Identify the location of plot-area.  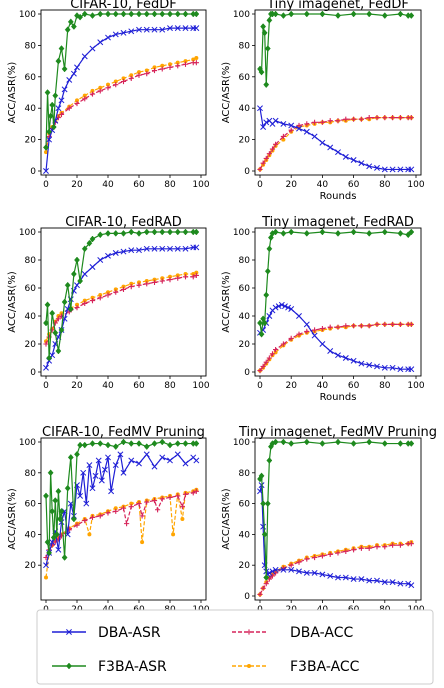
(336, 91).